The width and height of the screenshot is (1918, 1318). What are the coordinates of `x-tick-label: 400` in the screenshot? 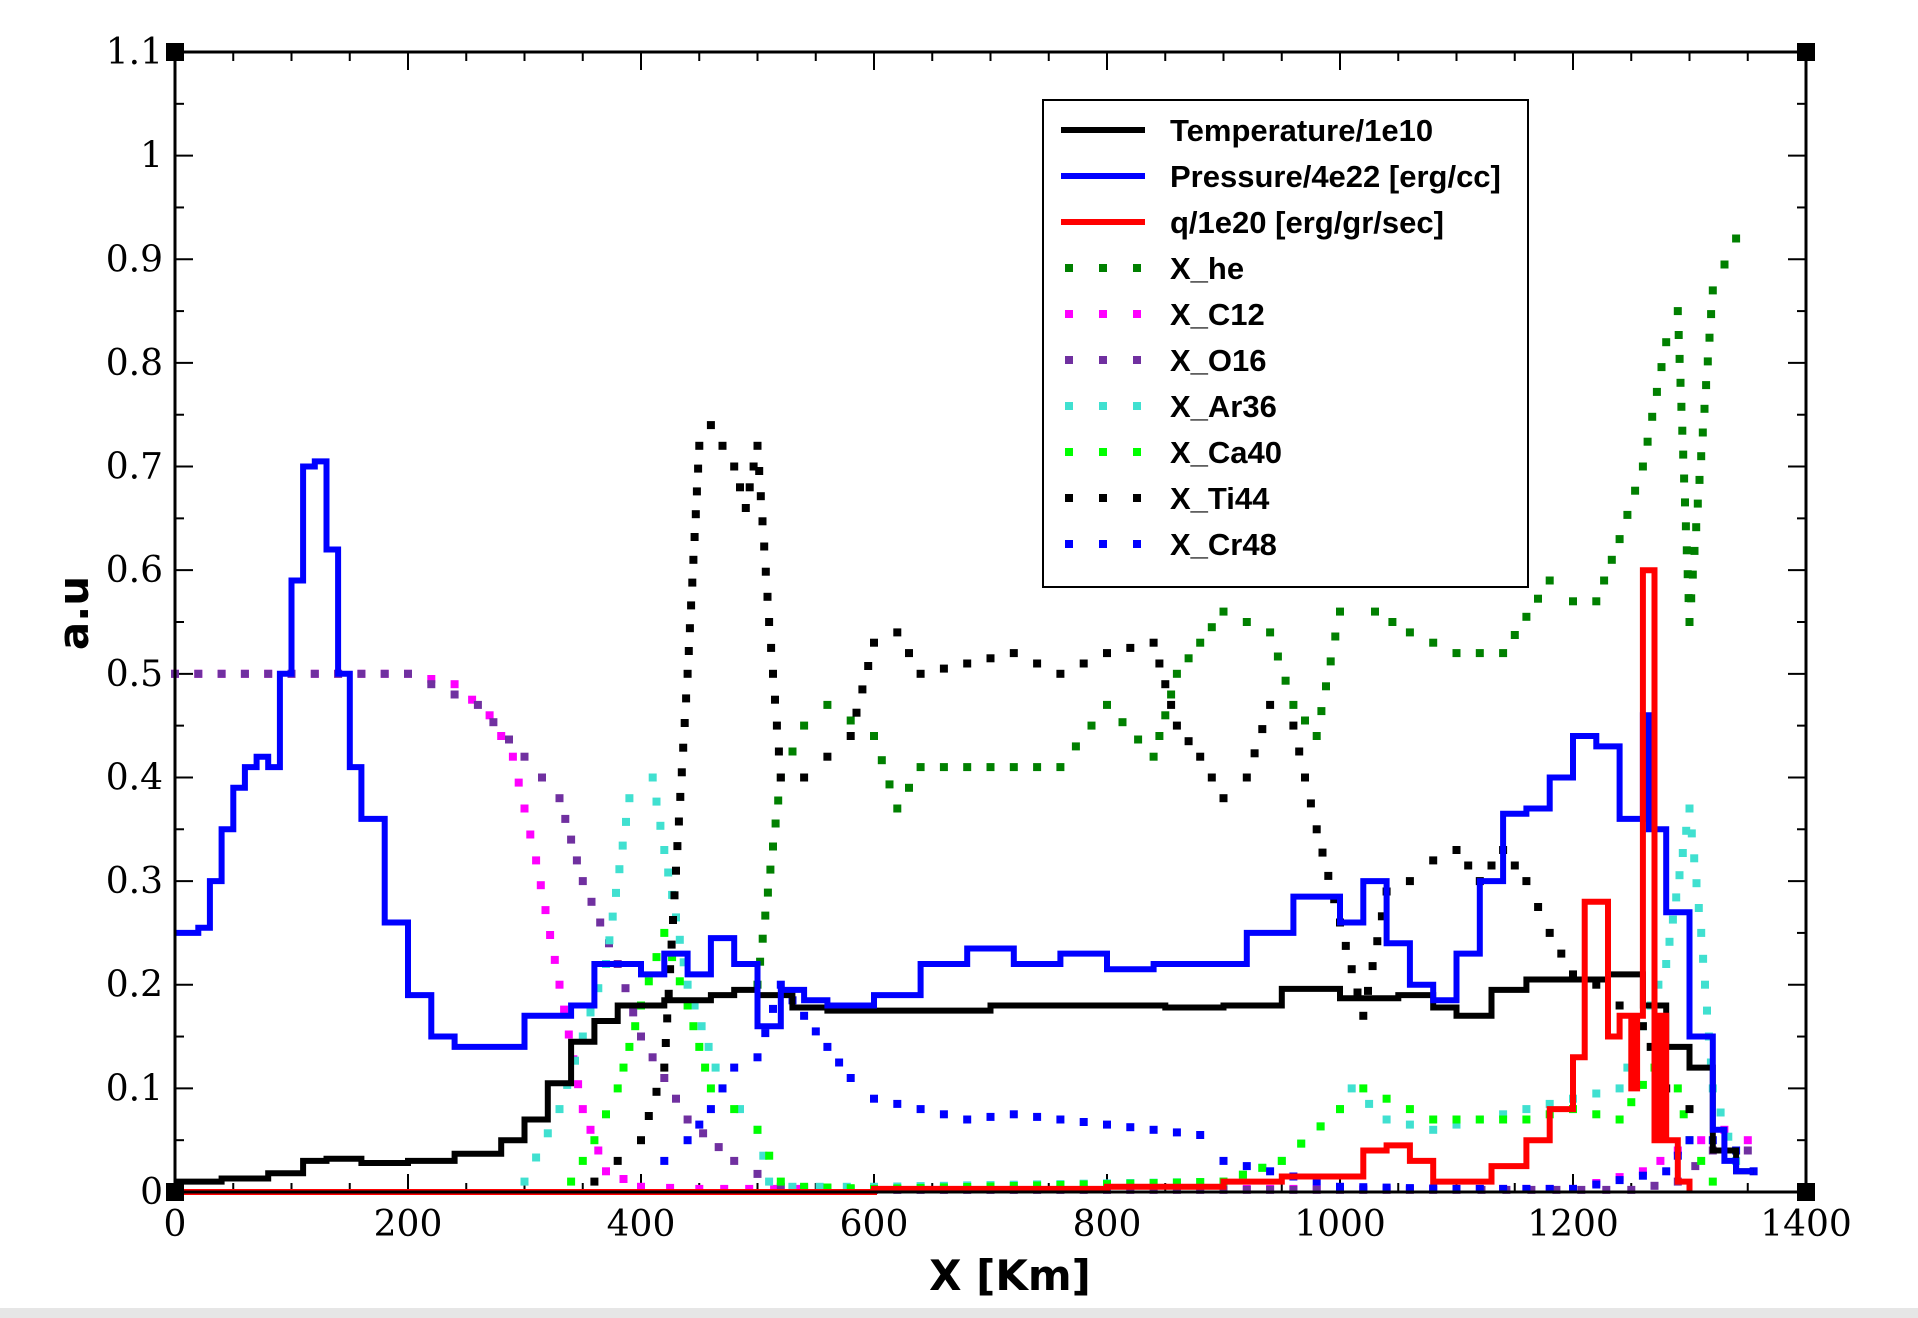 It's located at (641, 1224).